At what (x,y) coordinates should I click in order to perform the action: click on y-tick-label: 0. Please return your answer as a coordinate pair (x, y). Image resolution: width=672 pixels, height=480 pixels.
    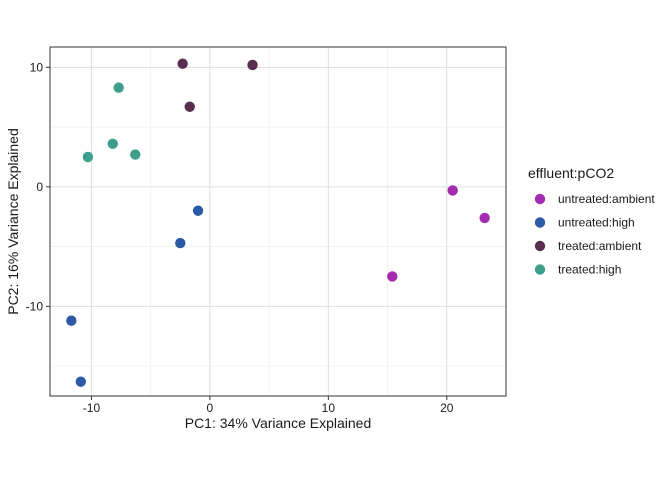
    Looking at the image, I should click on (39, 187).